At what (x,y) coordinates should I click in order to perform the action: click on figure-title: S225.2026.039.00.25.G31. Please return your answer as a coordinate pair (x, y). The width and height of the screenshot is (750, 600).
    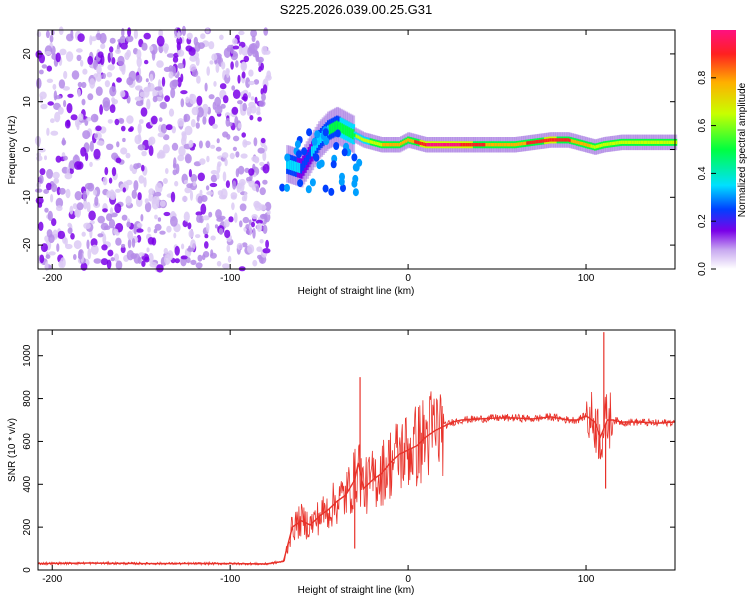
    Looking at the image, I should click on (356, 9).